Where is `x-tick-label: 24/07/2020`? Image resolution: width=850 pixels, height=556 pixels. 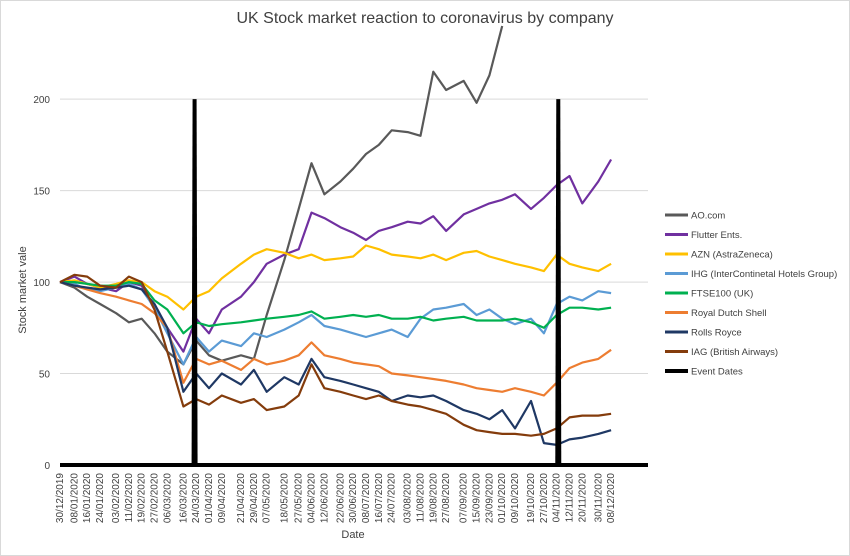 x-tick-label: 24/07/2020 is located at coordinates (392, 498).